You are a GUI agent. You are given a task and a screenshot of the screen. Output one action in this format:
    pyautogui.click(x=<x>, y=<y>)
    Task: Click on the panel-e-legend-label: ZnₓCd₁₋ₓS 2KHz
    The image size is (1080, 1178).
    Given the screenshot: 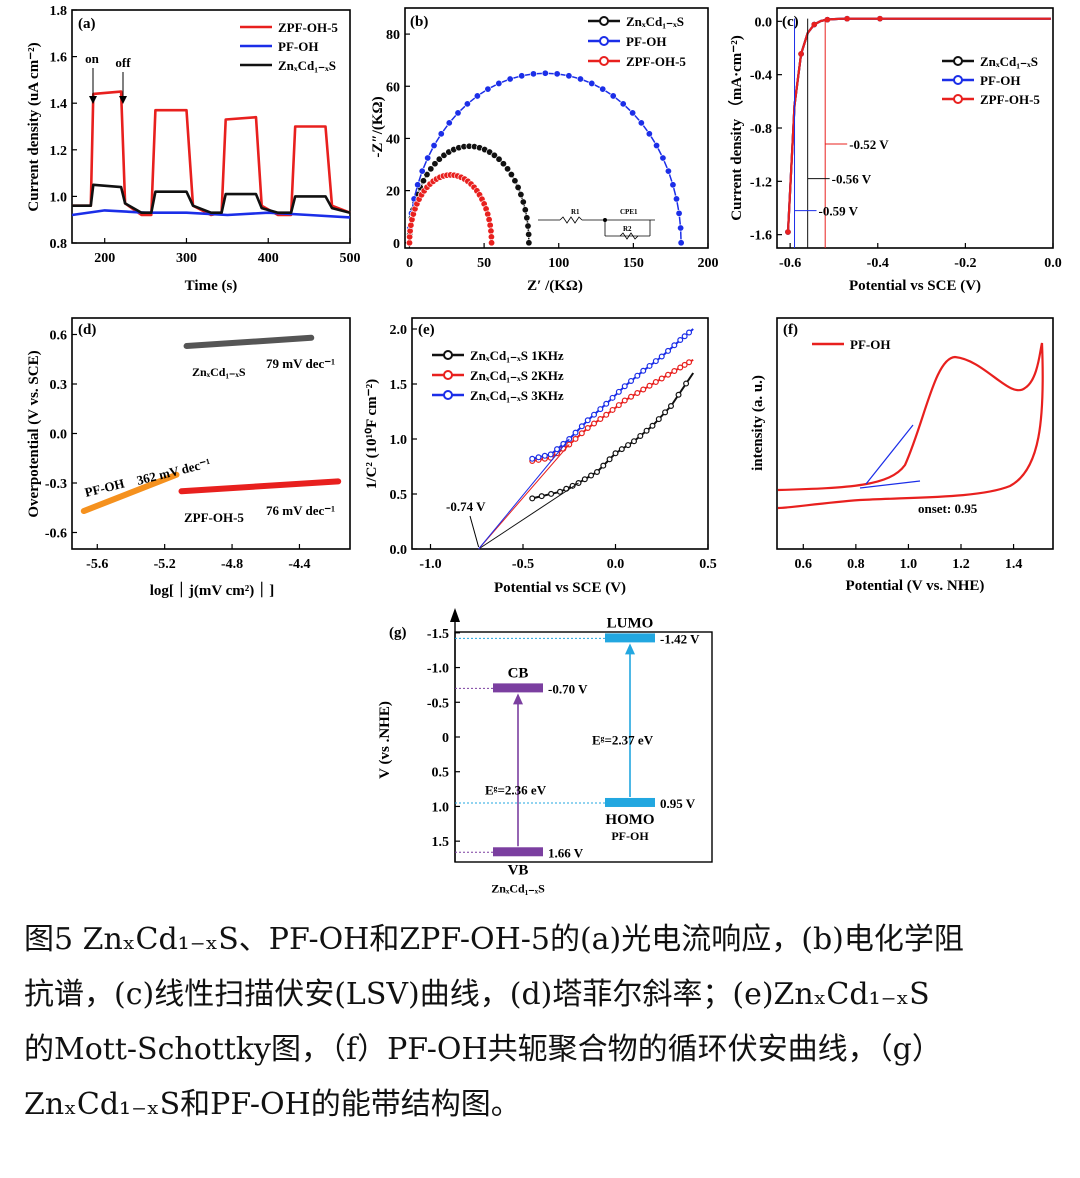 What is the action you would take?
    pyautogui.click(x=517, y=375)
    